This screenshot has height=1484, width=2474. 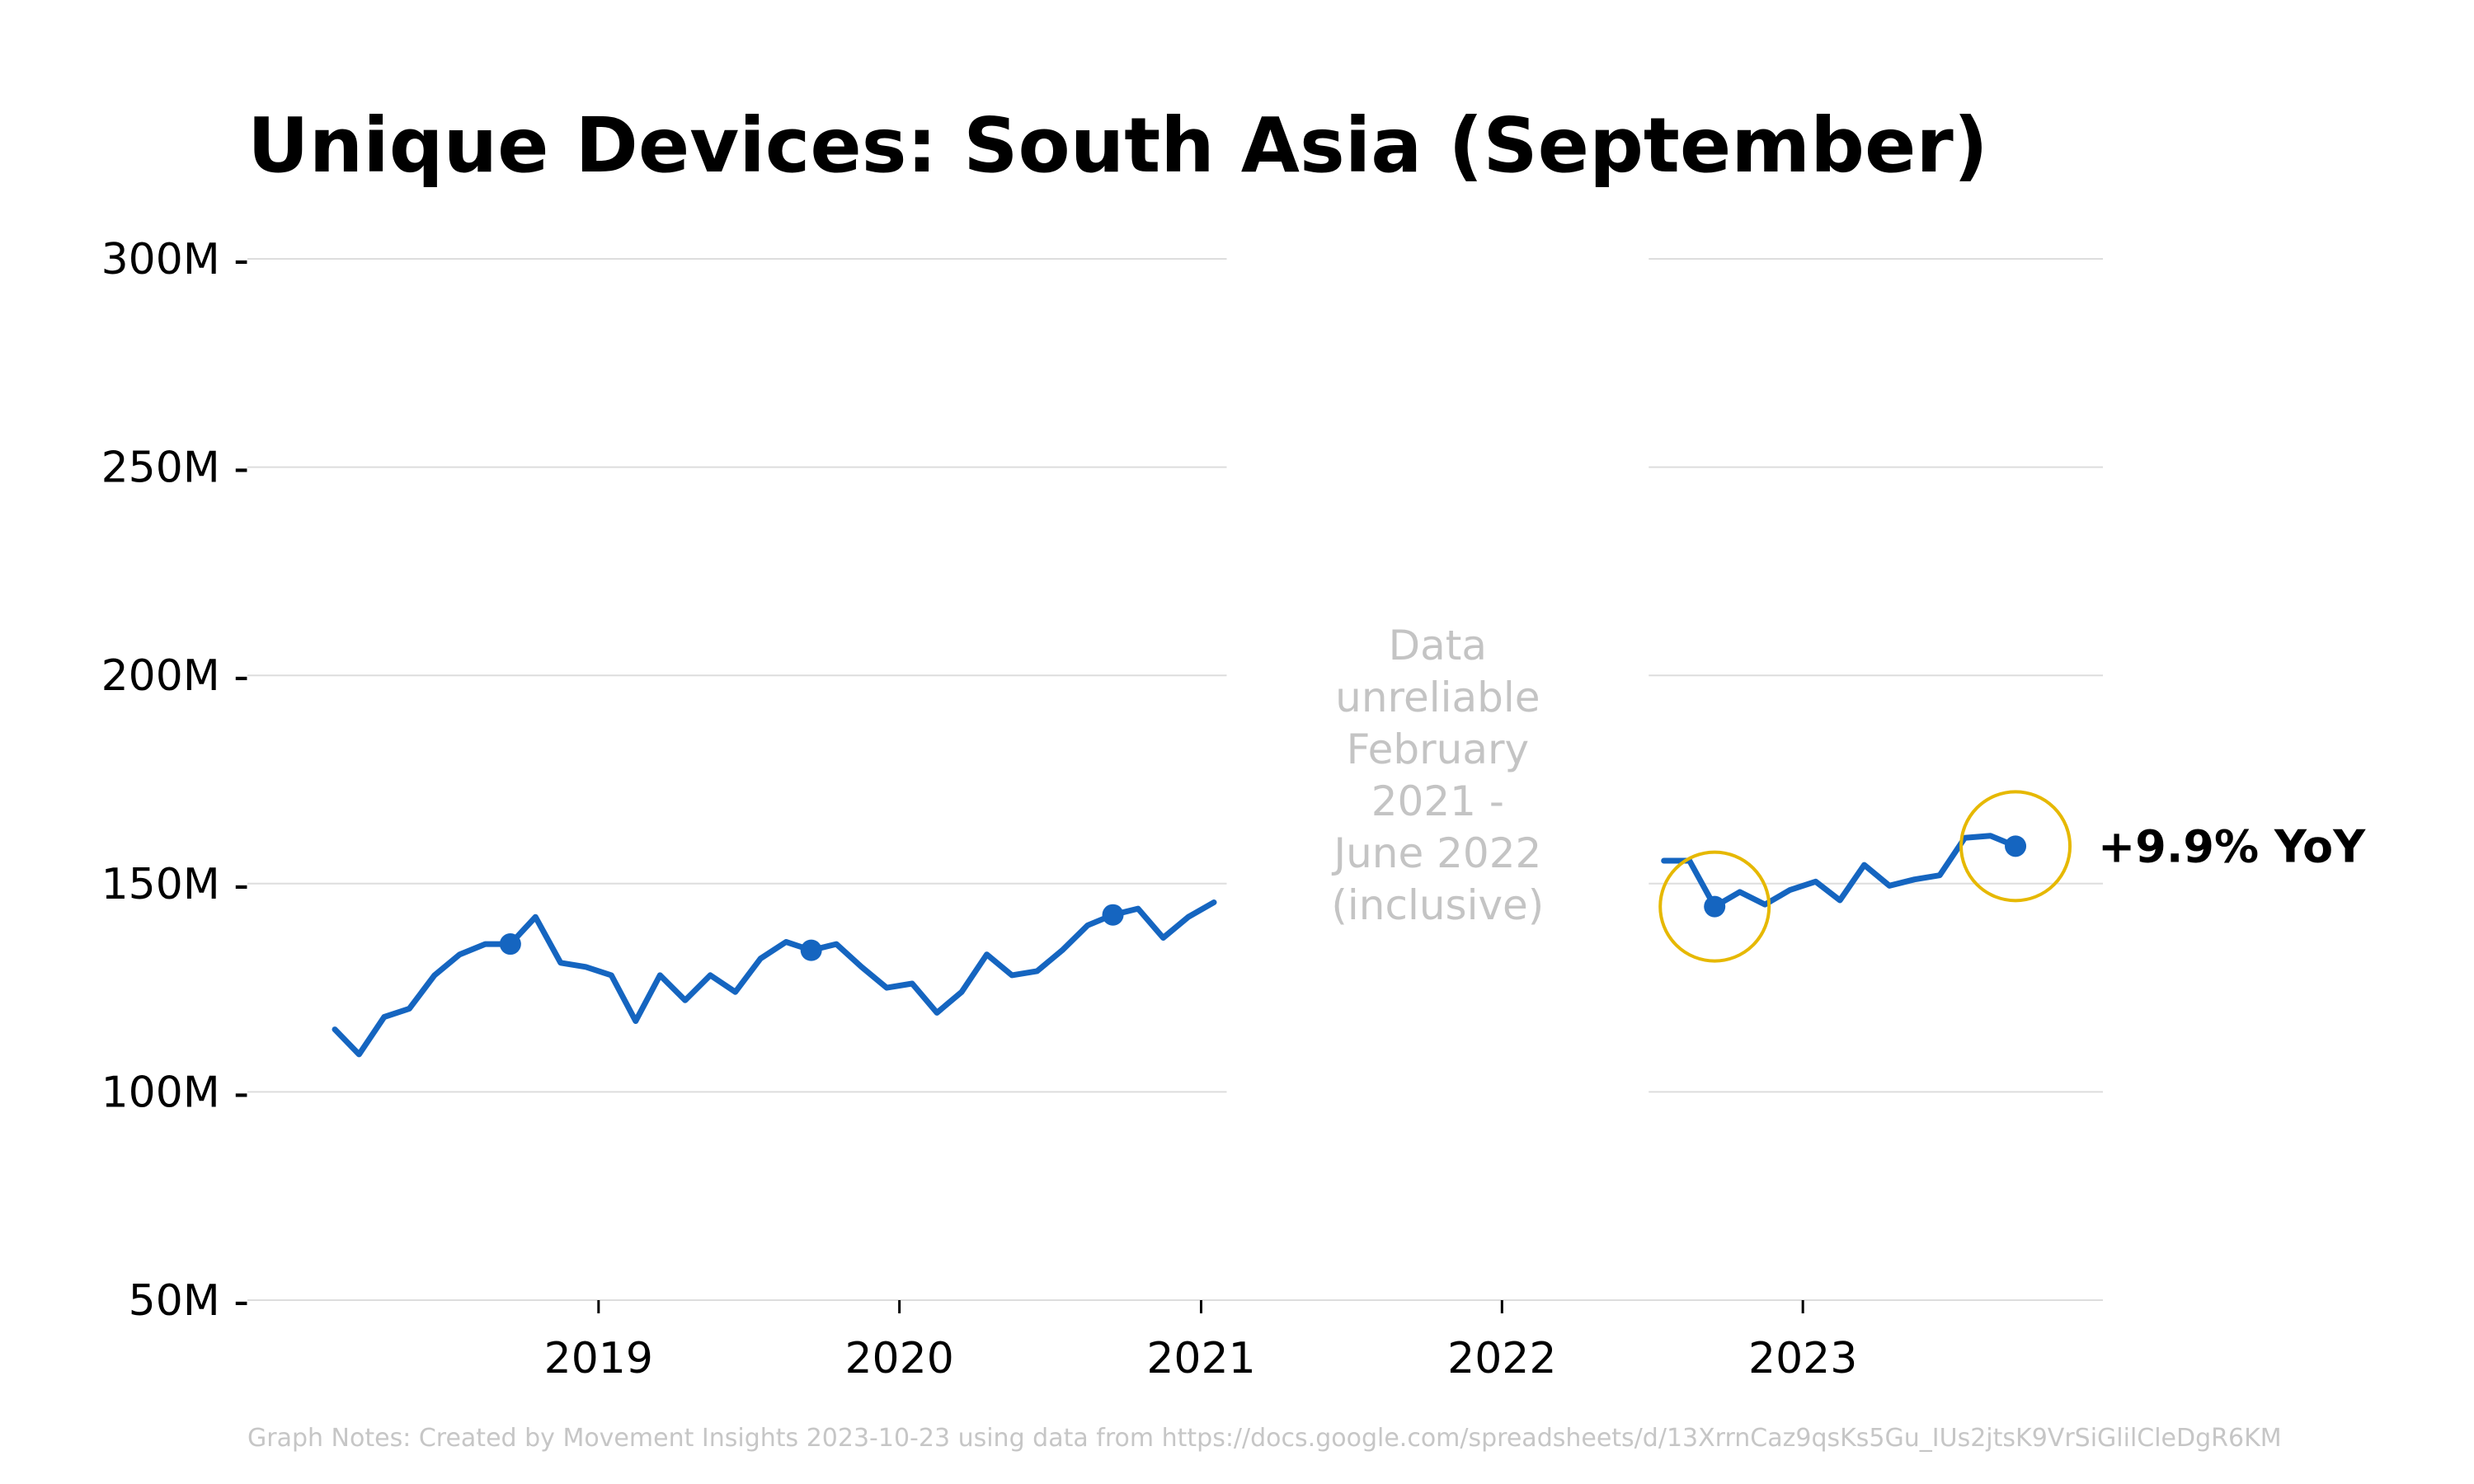 I want to click on gap-note-line: unreliable, so click(x=1437, y=697).